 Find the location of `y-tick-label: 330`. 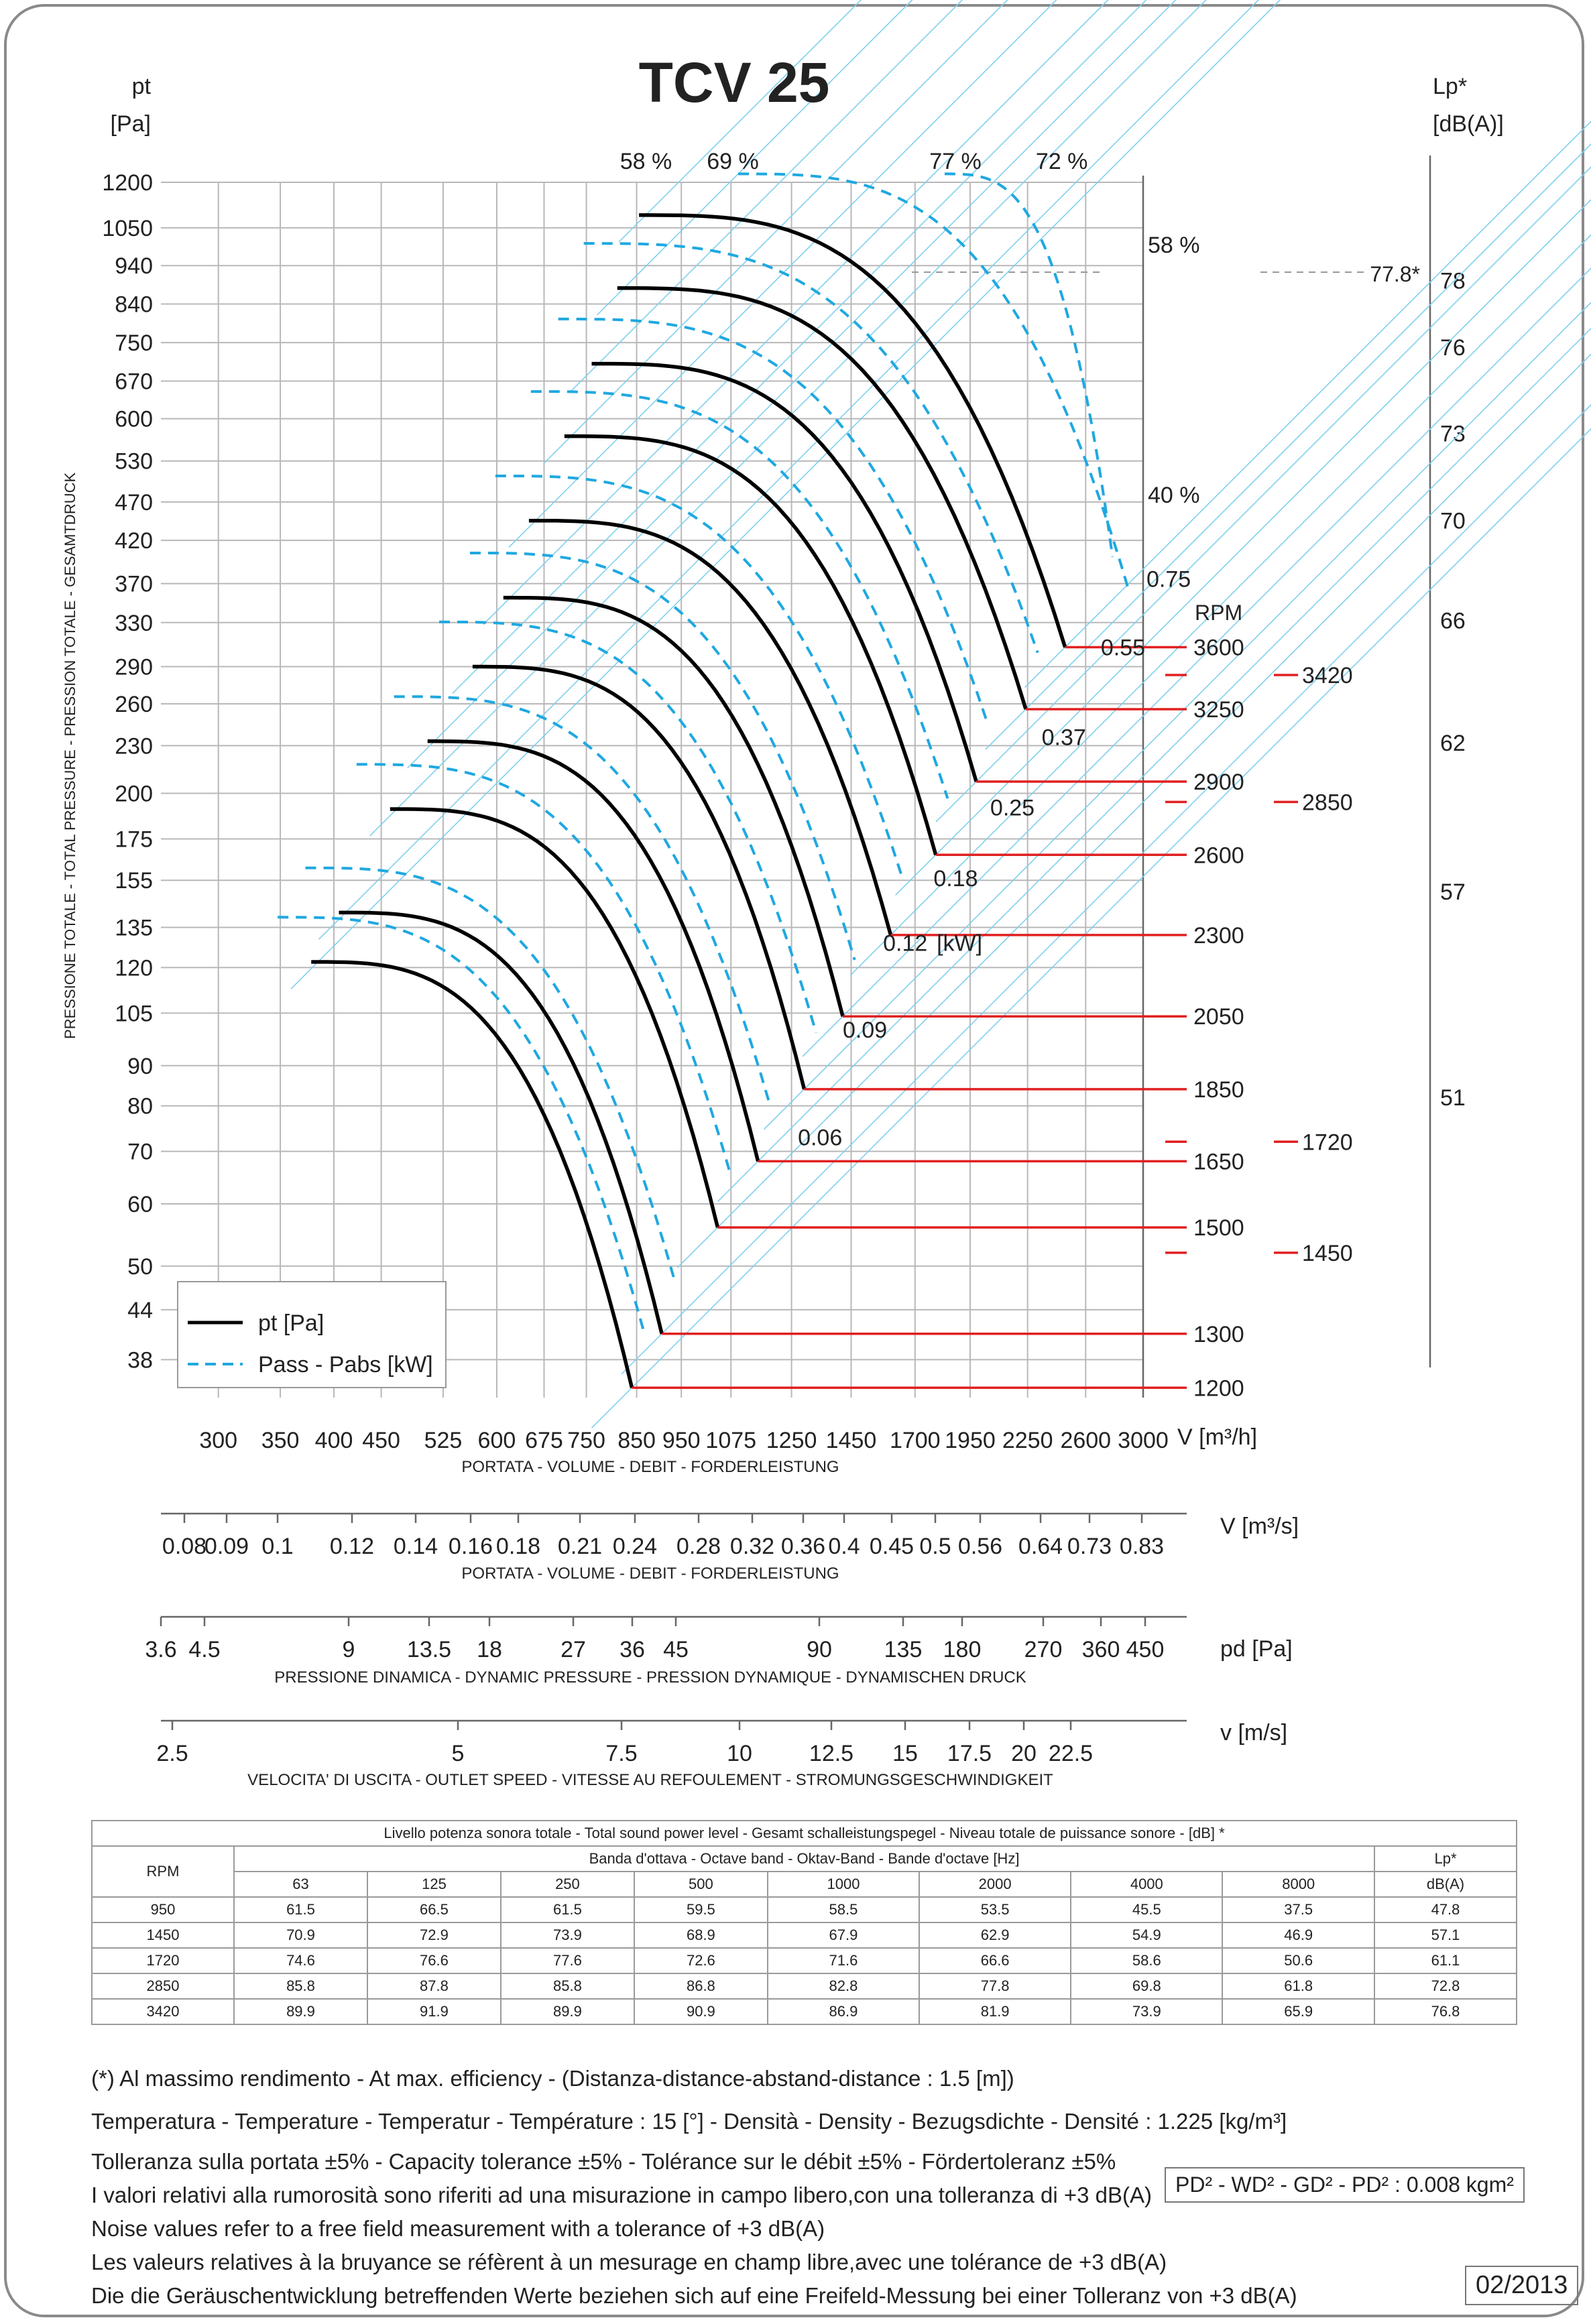

y-tick-label: 330 is located at coordinates (134, 623).